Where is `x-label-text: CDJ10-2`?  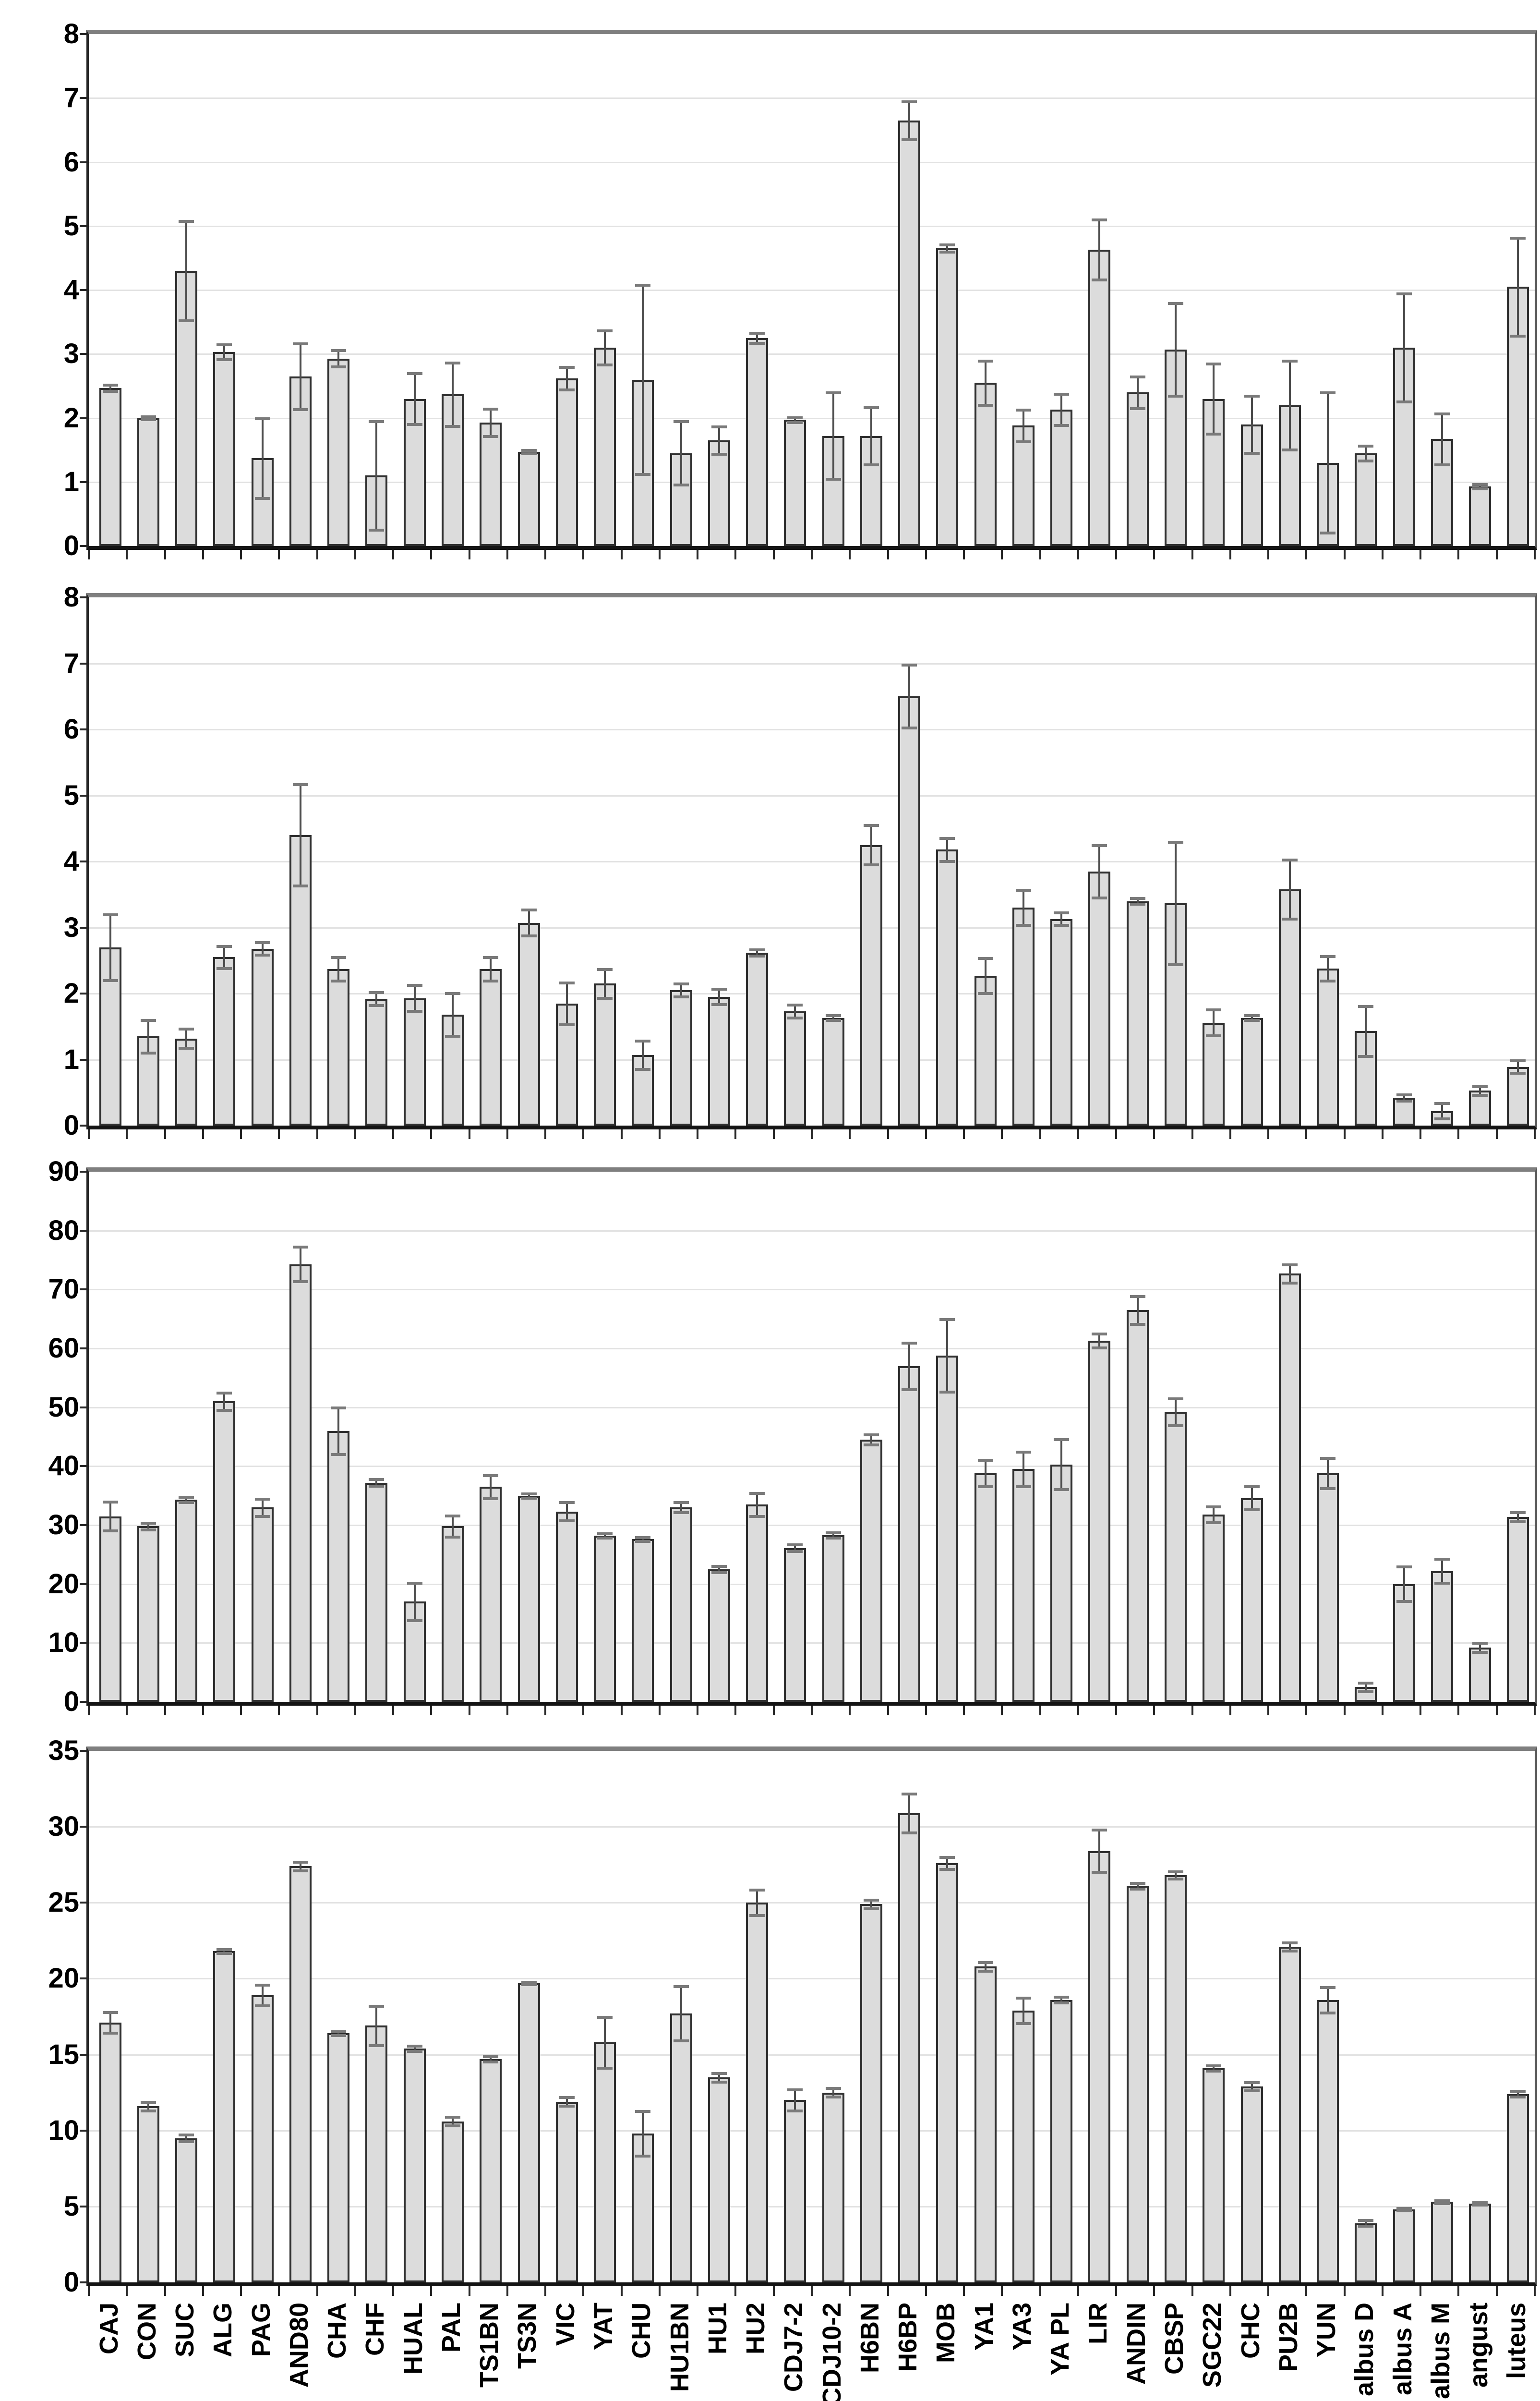
x-label-text: CDJ10-2 is located at coordinates (831, 2352).